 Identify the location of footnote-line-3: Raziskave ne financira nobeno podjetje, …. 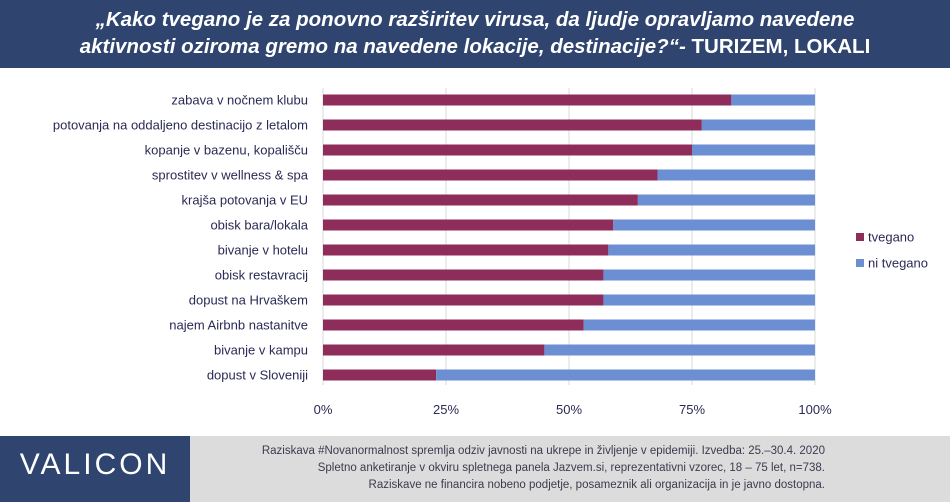
(596, 485).